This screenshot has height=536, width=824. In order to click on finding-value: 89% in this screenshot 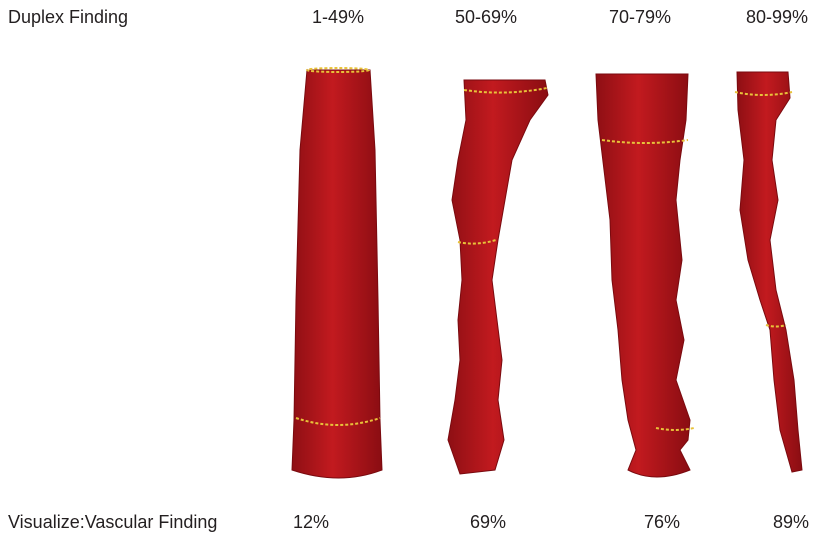, I will do `click(791, 522)`.